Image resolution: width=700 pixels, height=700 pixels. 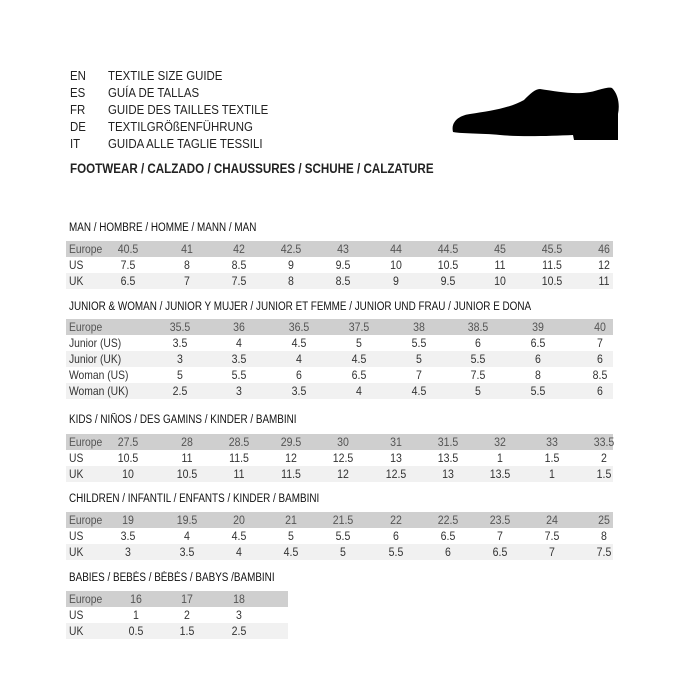 What do you see at coordinates (187, 458) in the screenshot?
I see `size-cell: 11` at bounding box center [187, 458].